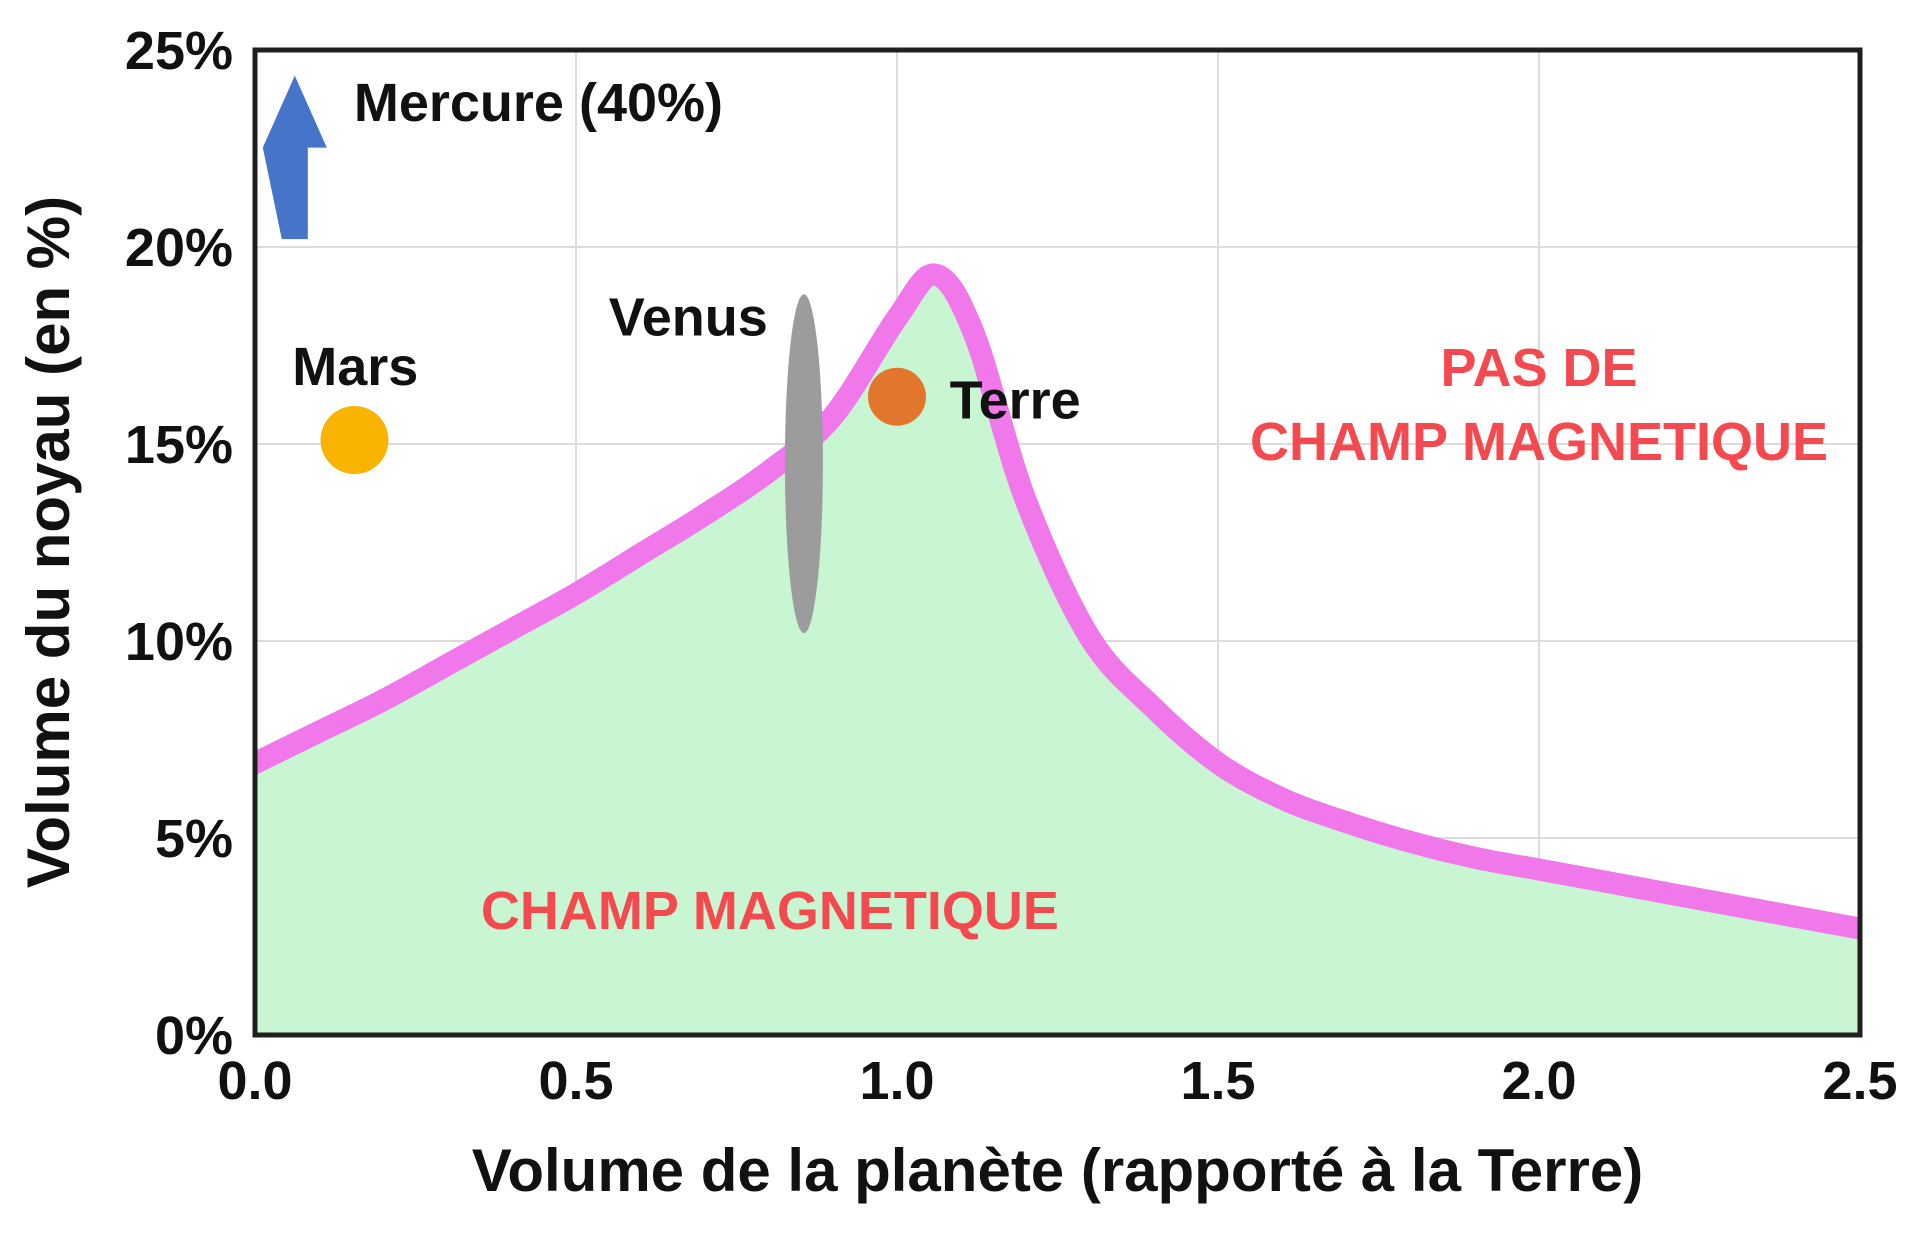  Describe the element at coordinates (355, 367) in the screenshot. I see `marker-mars-label: Mars` at that location.